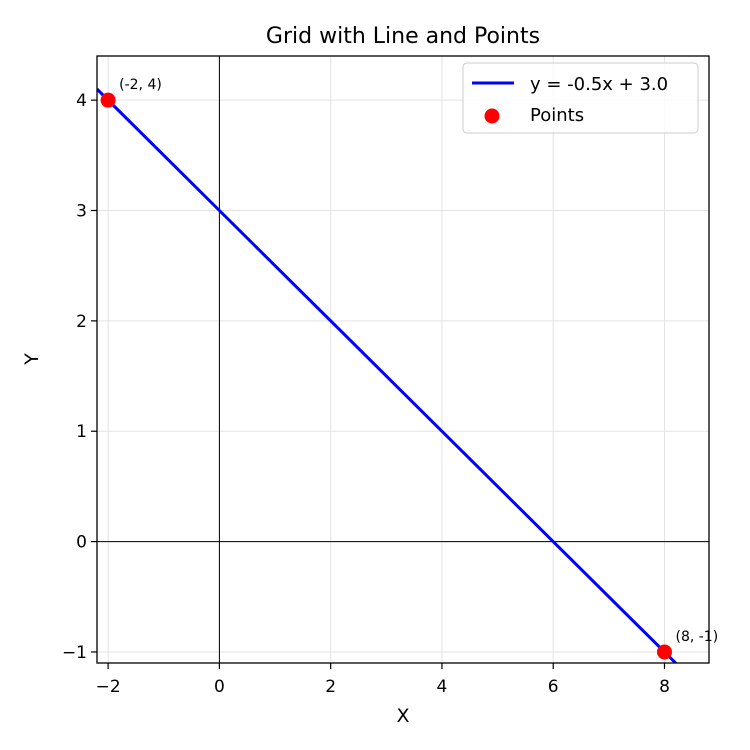 This screenshot has height=750, width=750. I want to click on legend: y = -0.5x + 3.0 Points, so click(580, 98).